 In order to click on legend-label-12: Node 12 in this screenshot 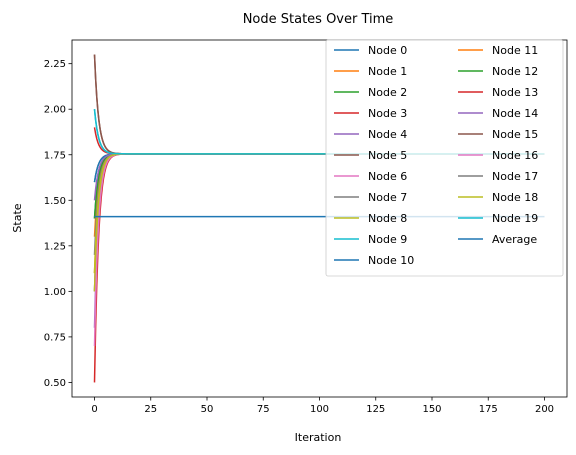, I will do `click(515, 71)`.